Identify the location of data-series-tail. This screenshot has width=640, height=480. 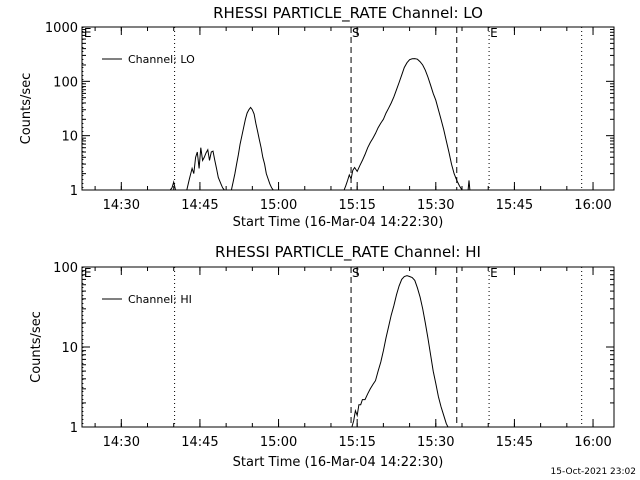
(469, 185).